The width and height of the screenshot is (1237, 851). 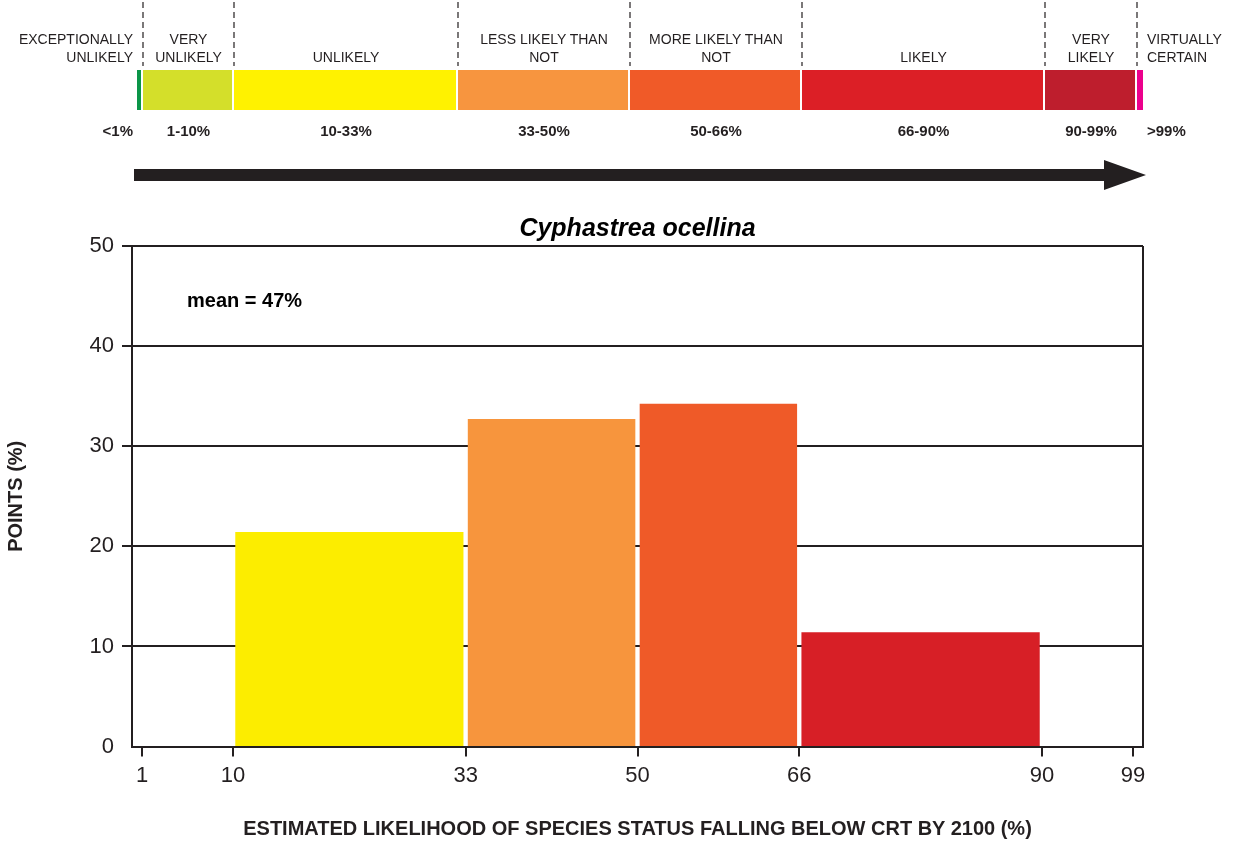 I want to click on y-tick-label: 40, so click(x=101, y=345).